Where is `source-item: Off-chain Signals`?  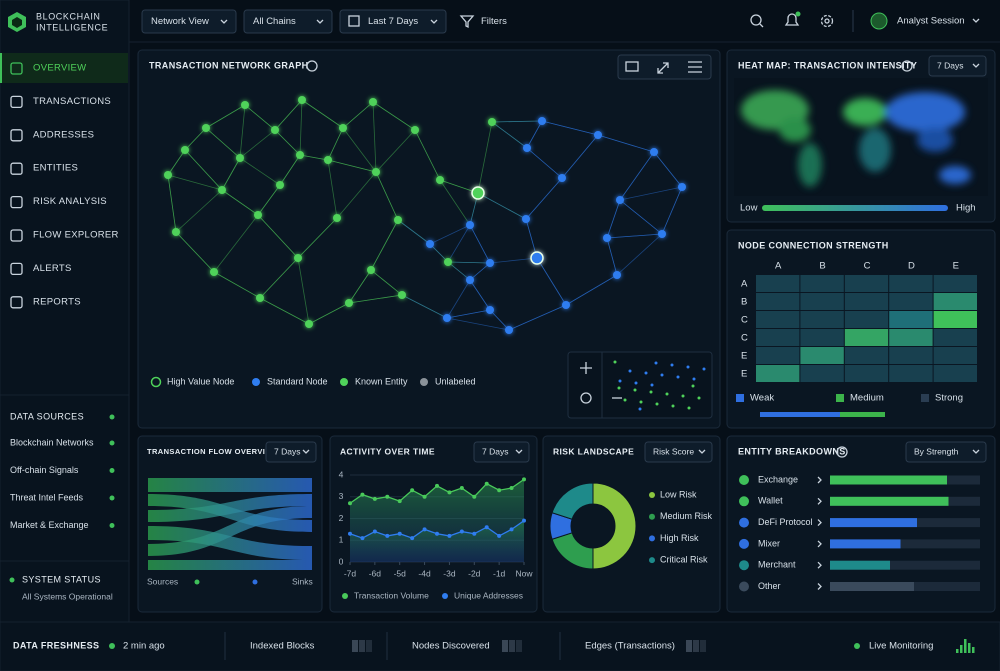
source-item: Off-chain Signals is located at coordinates (44, 470).